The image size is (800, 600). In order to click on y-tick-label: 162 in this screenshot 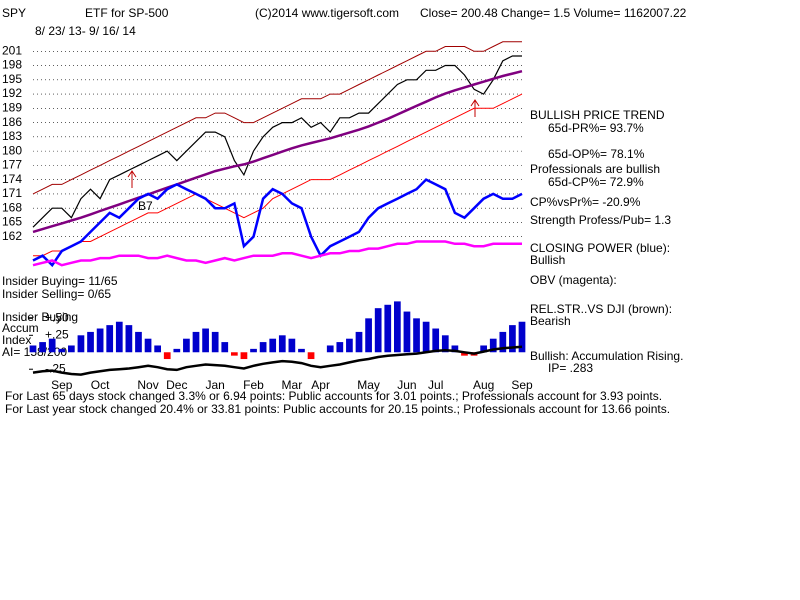, I will do `click(12, 236)`.